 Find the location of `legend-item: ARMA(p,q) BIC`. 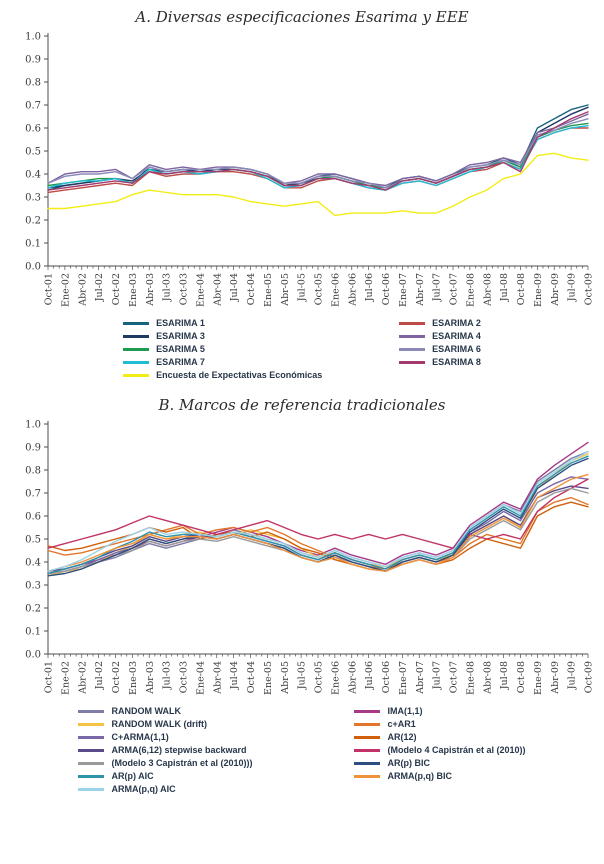

legend-item: ARMA(p,q) BIC is located at coordinates (439, 776).